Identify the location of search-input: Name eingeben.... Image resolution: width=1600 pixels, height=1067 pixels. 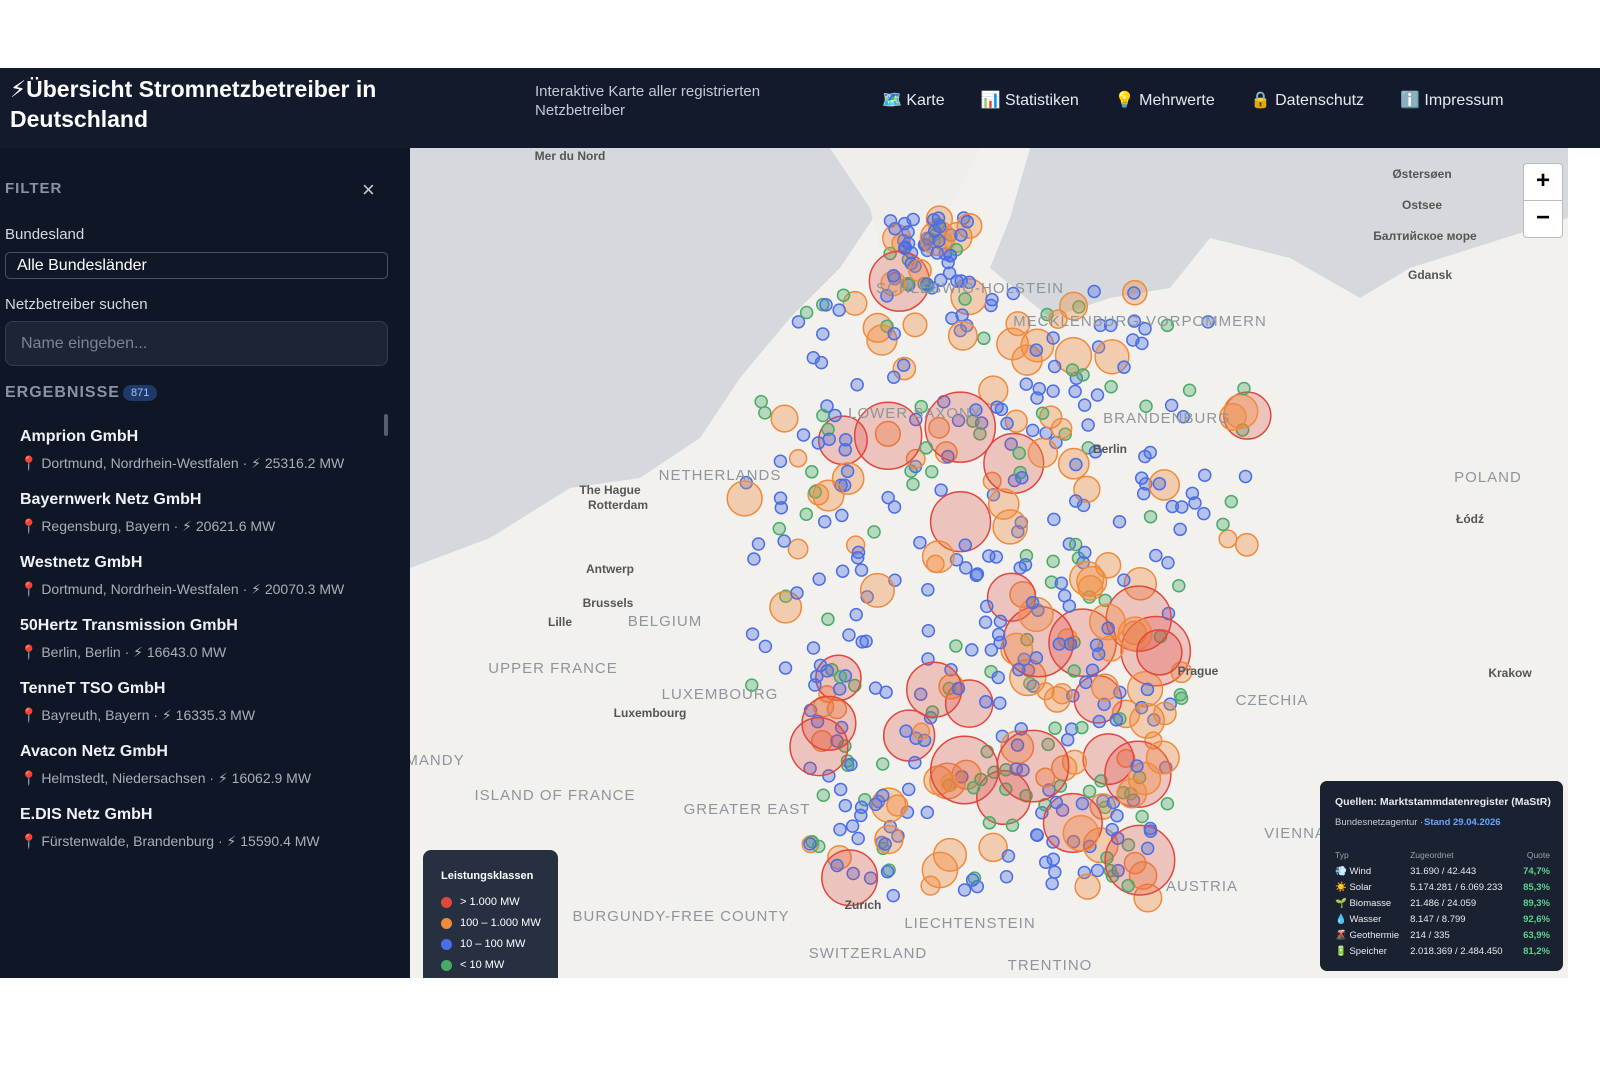
(196, 343).